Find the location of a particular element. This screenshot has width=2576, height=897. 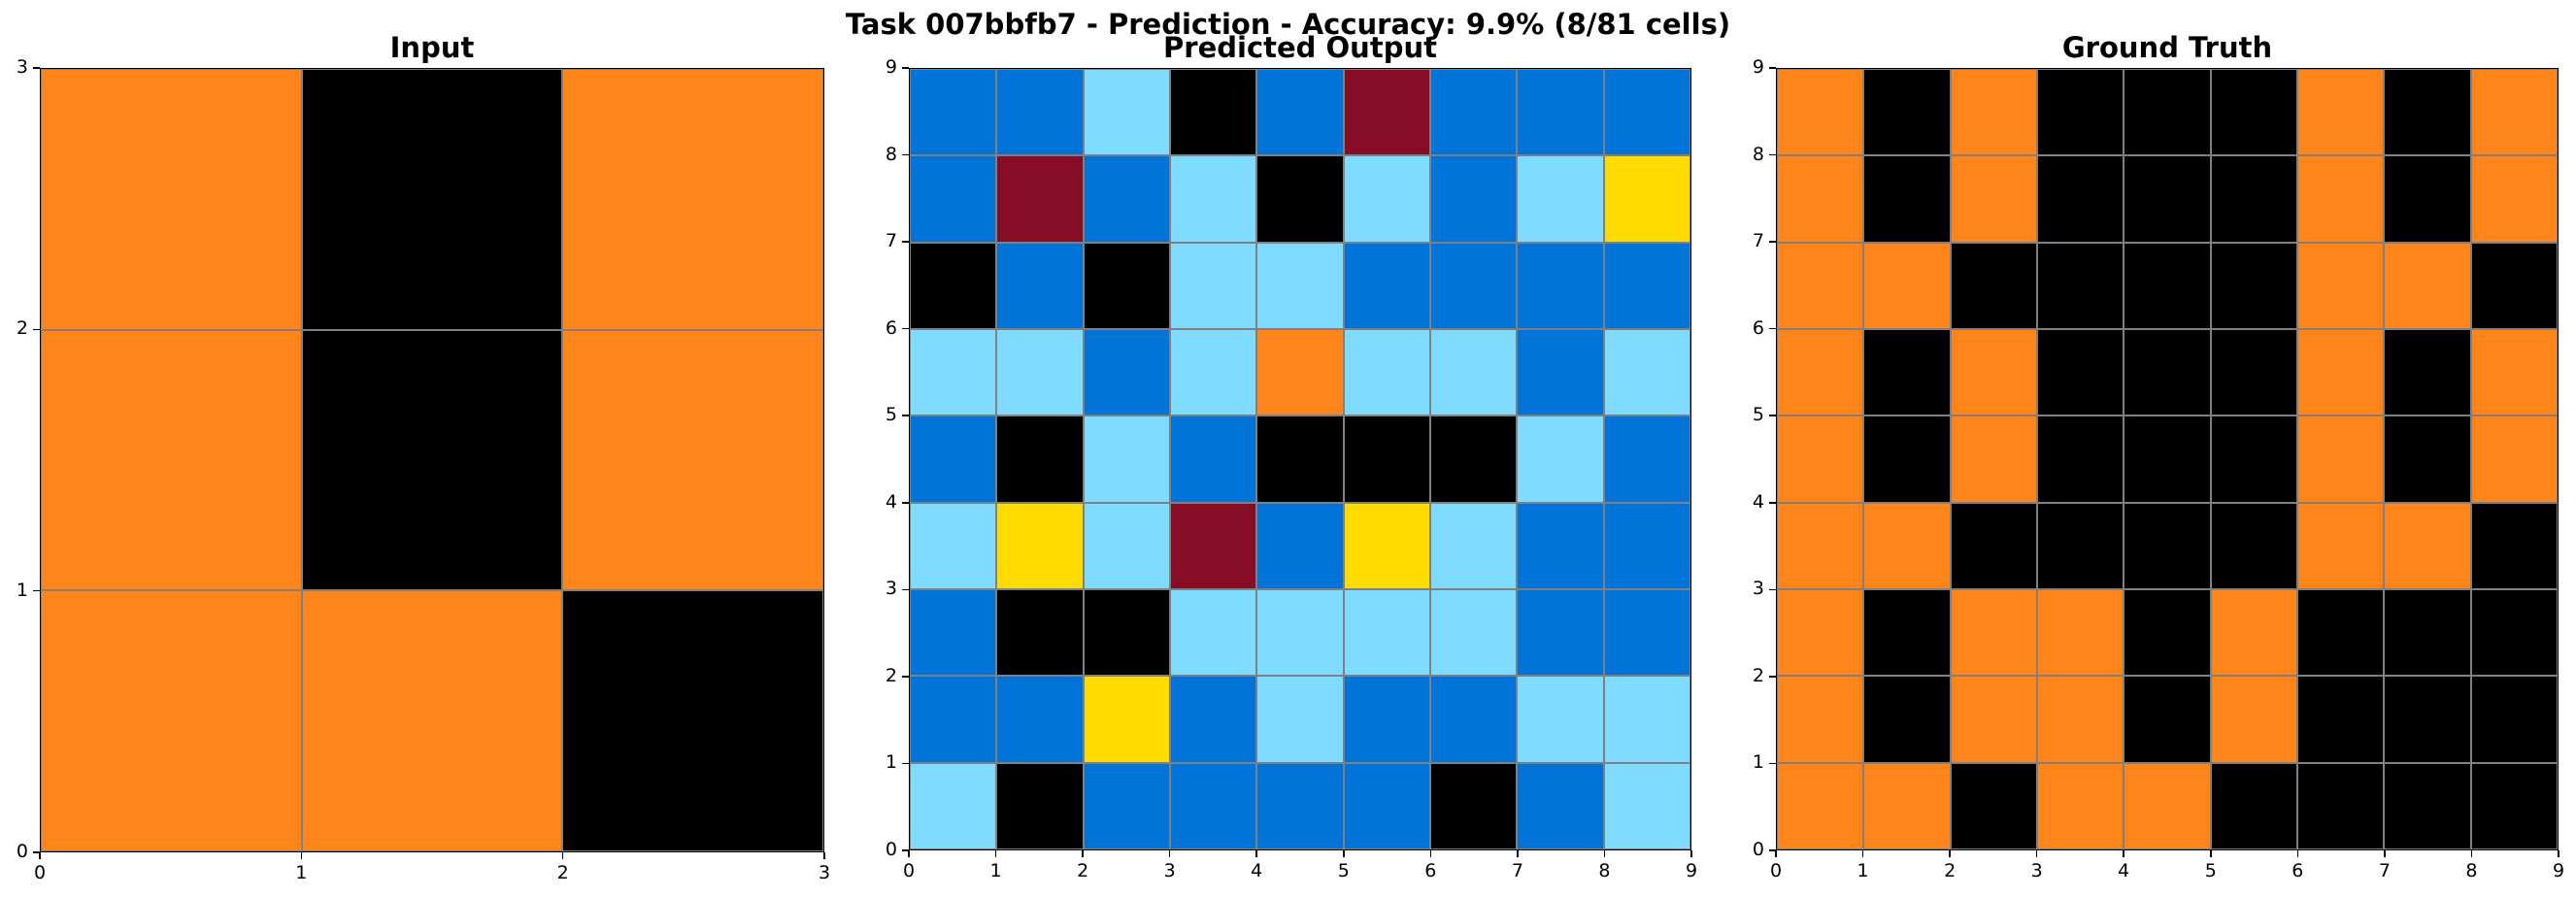

predicted-ytick-label: 1 is located at coordinates (891, 762).